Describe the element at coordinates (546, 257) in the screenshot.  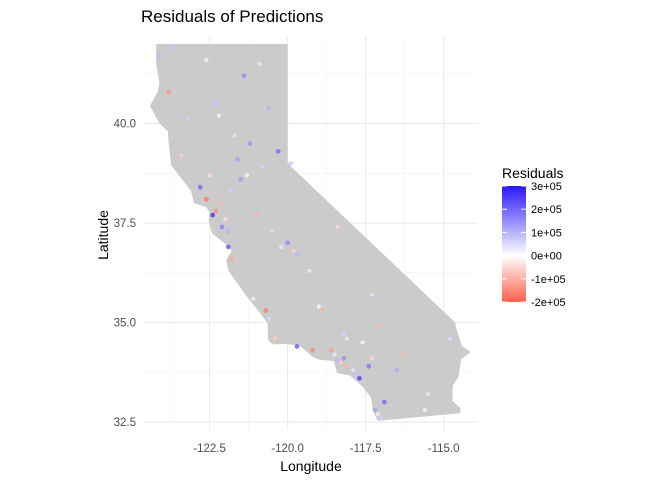
I see `legend-tick-label: 0e+00` at that location.